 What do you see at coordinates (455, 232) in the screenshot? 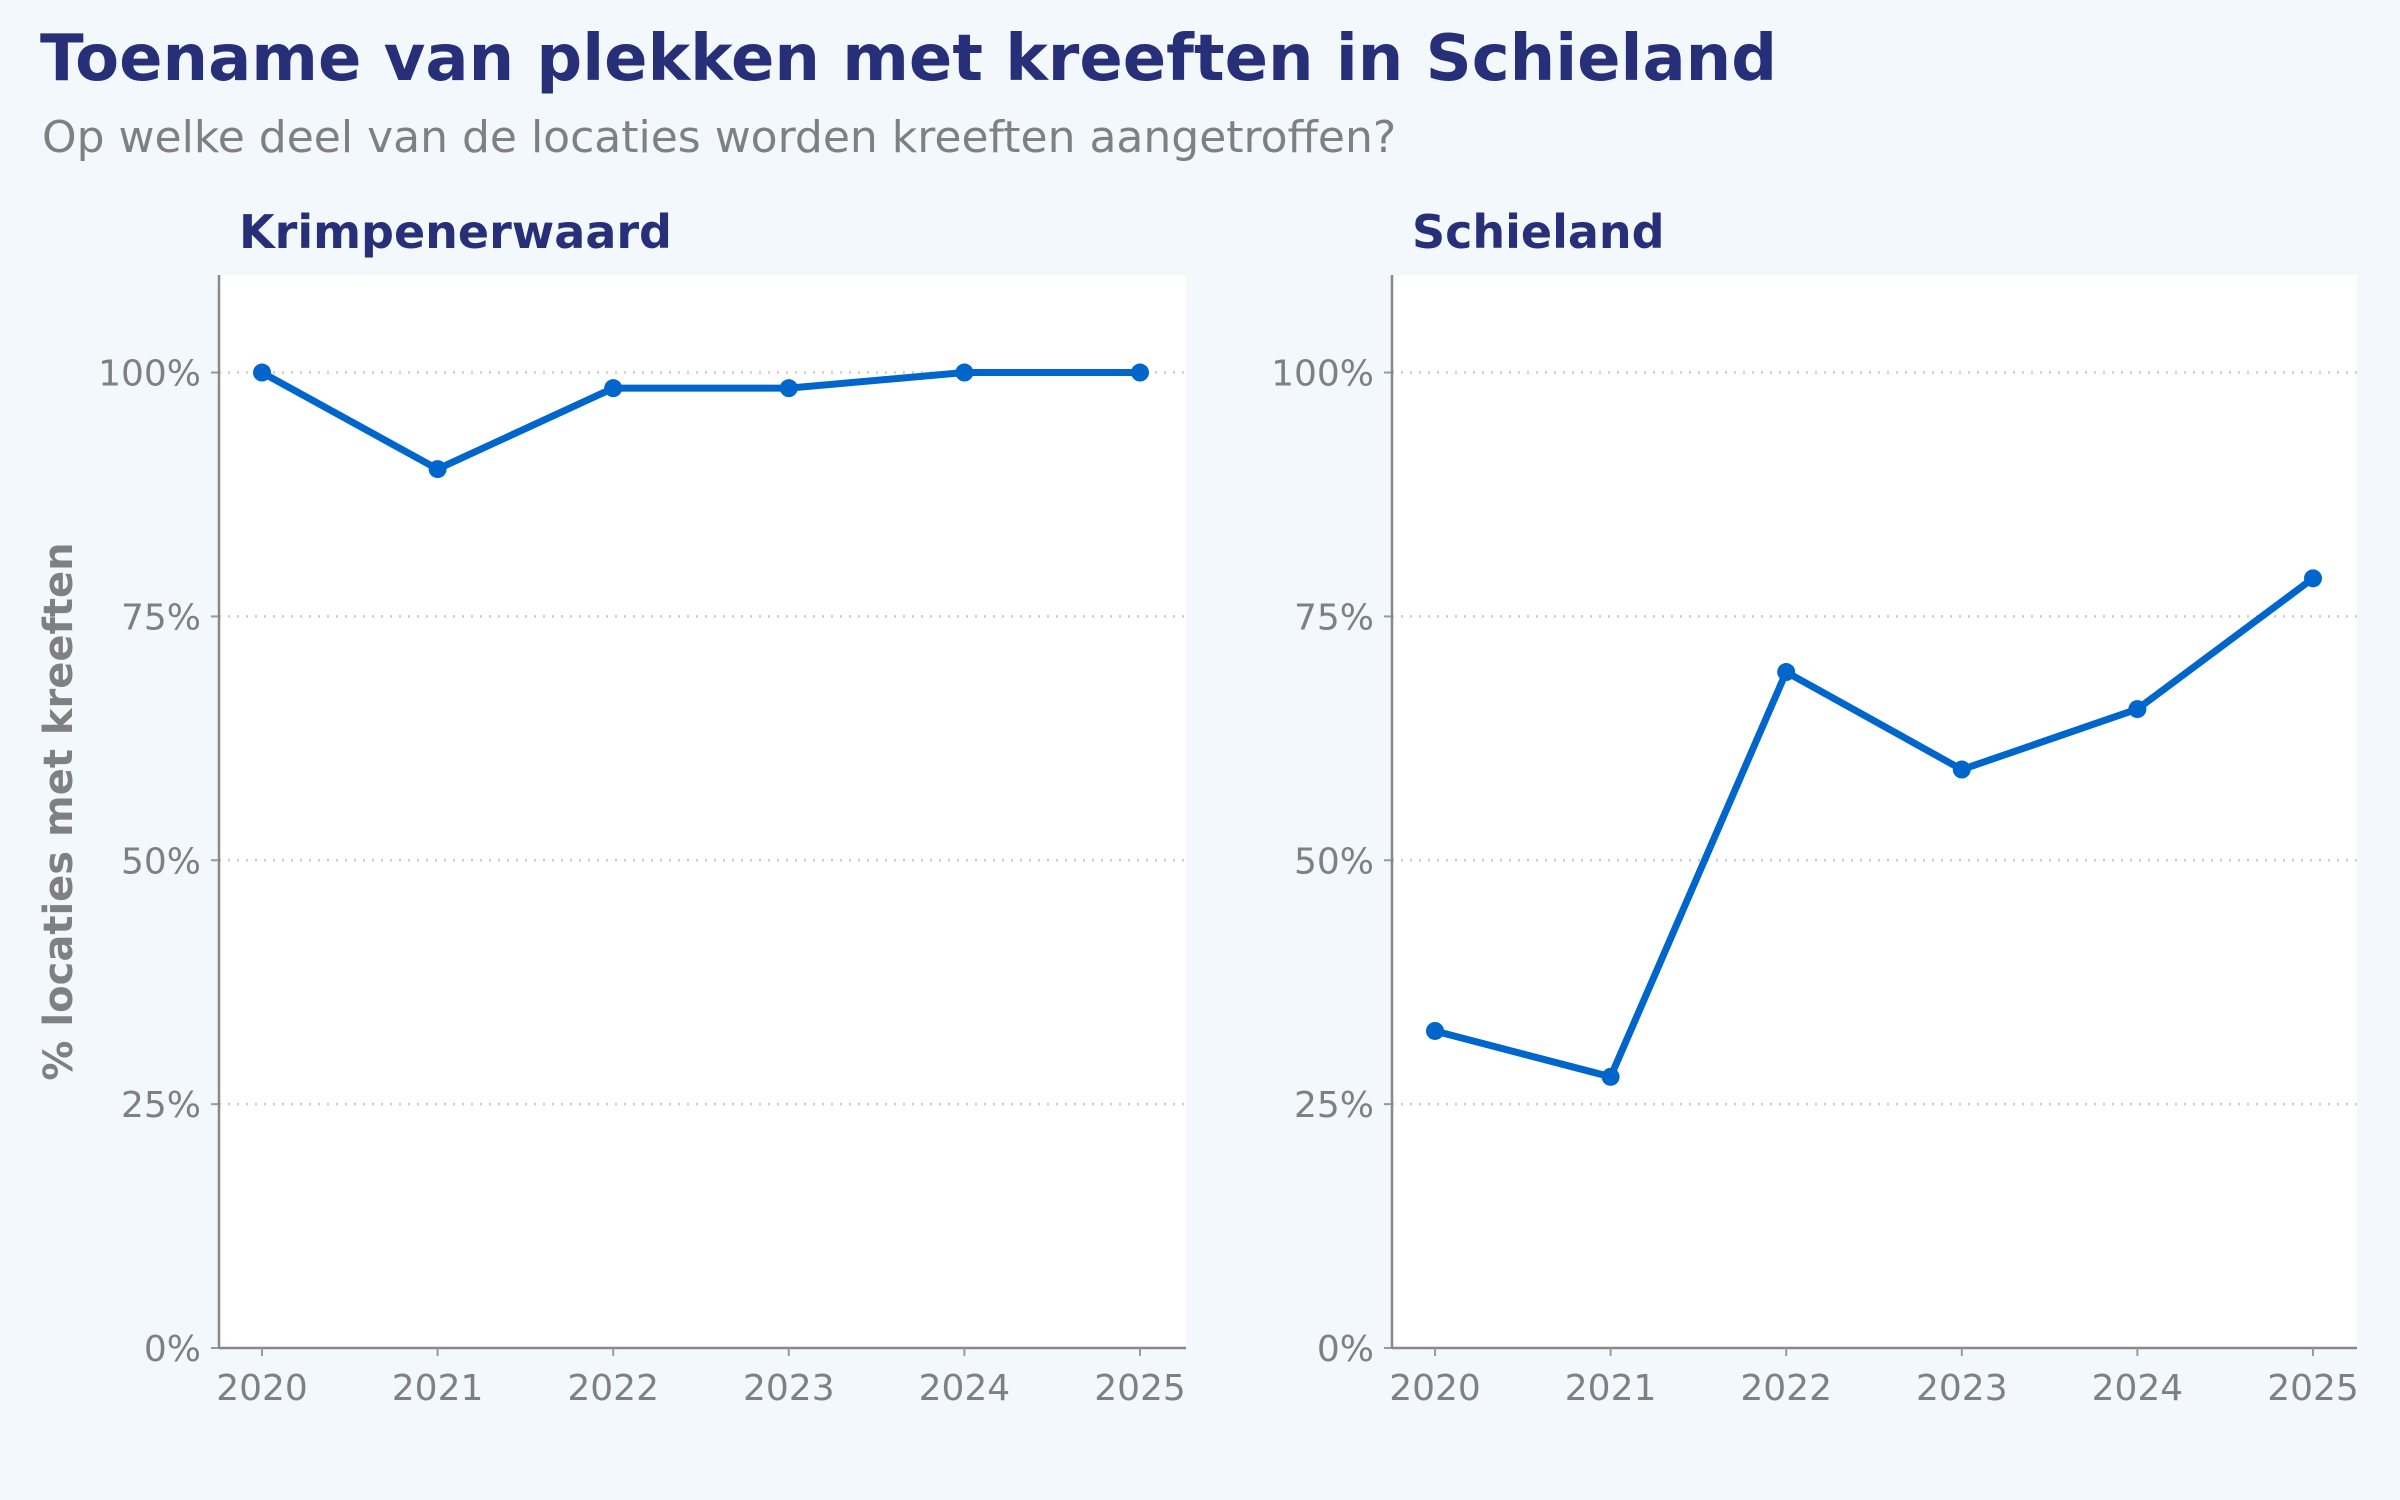
I see `panel-title: Krimpenerwaard` at bounding box center [455, 232].